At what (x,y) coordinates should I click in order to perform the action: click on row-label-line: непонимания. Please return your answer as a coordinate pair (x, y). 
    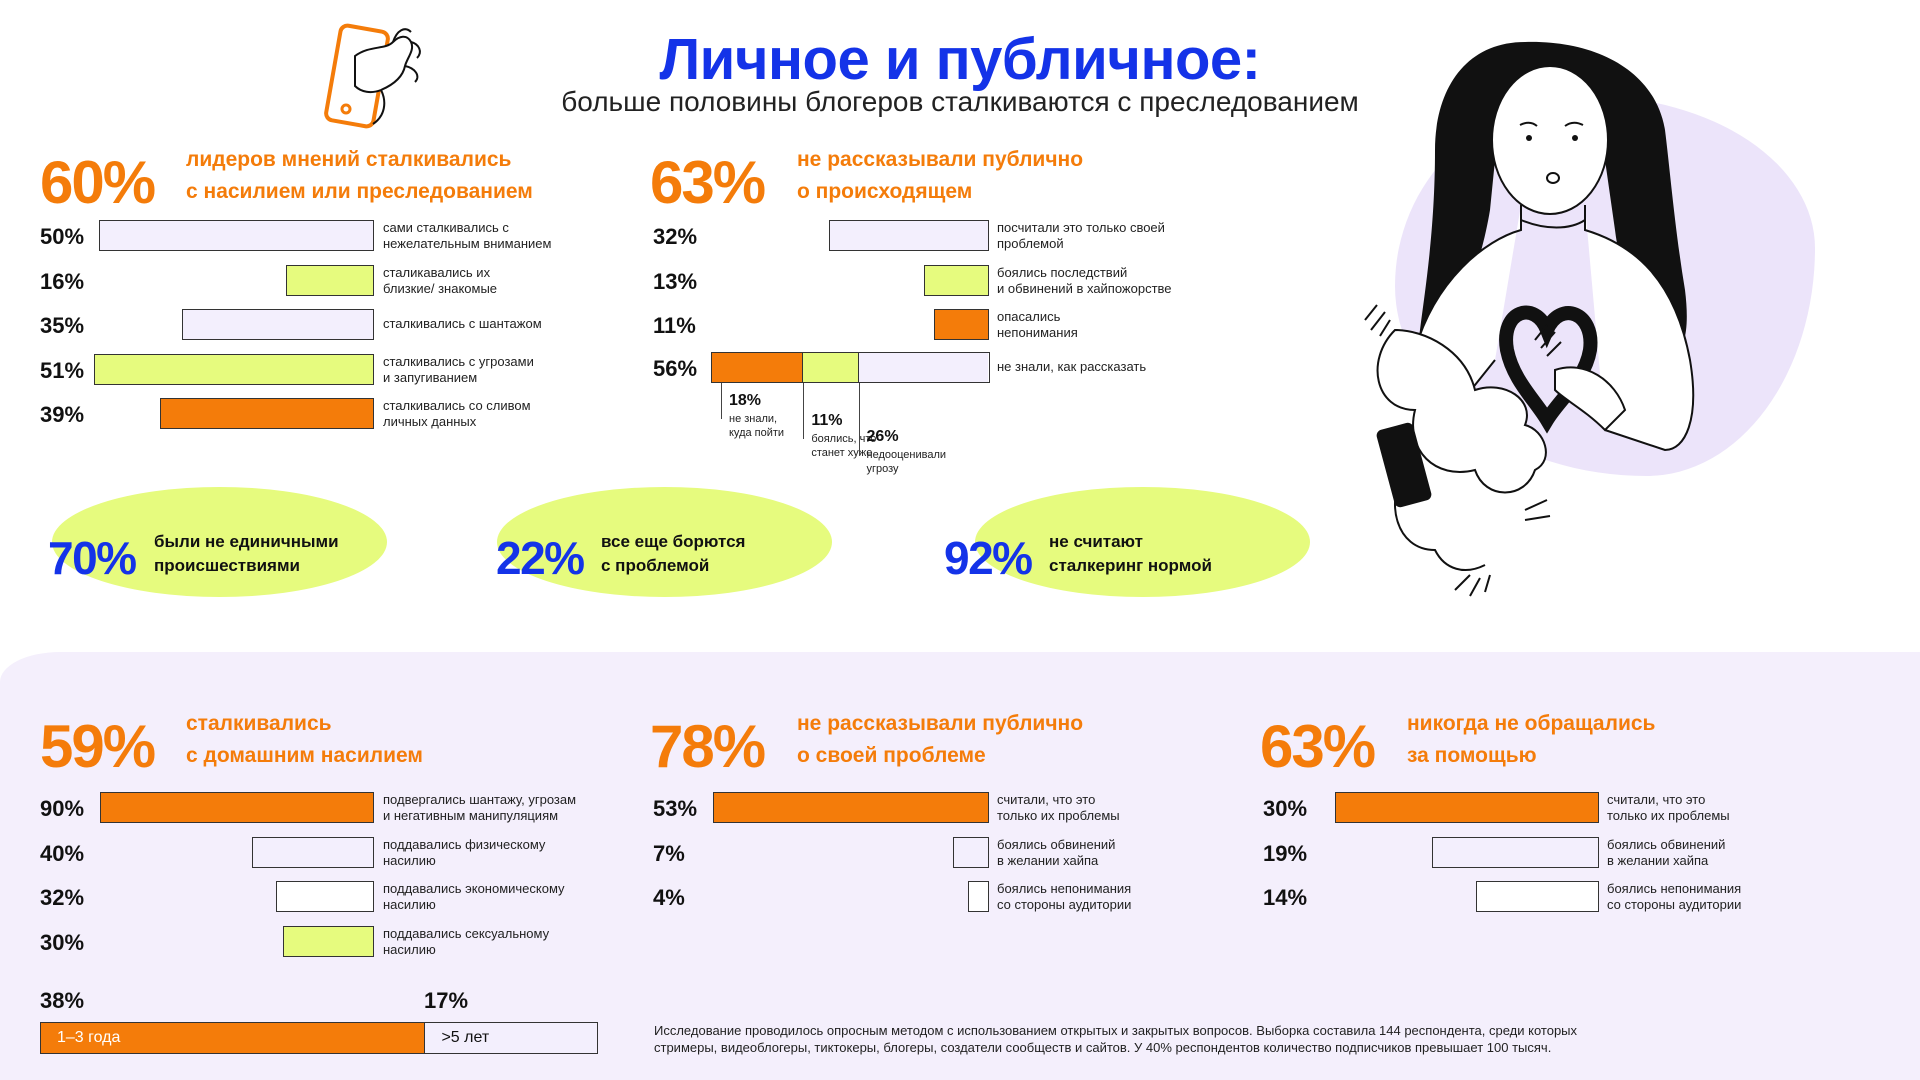
    Looking at the image, I should click on (1037, 332).